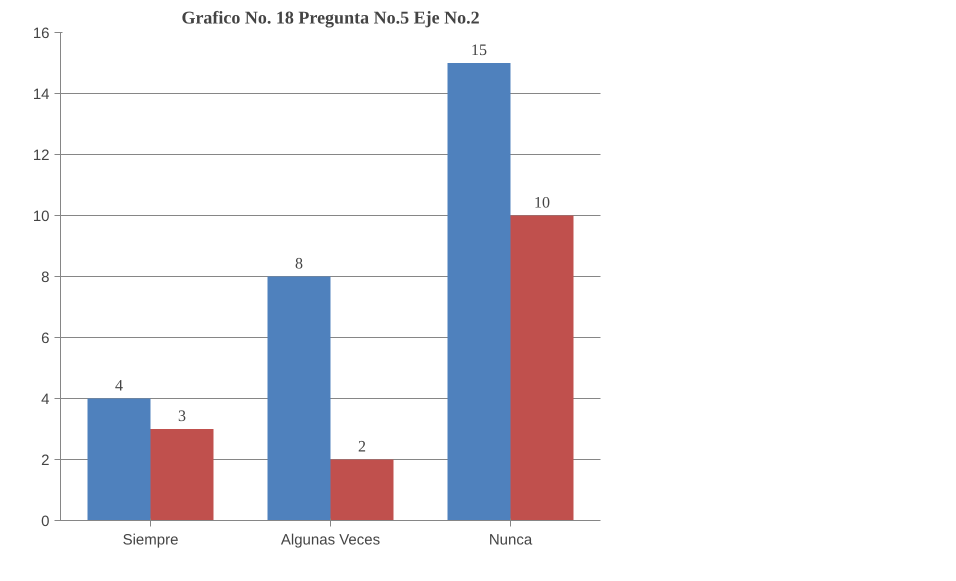 Image resolution: width=956 pixels, height=581 pixels. Describe the element at coordinates (479, 50) in the screenshot. I see `data-label: 15` at that location.